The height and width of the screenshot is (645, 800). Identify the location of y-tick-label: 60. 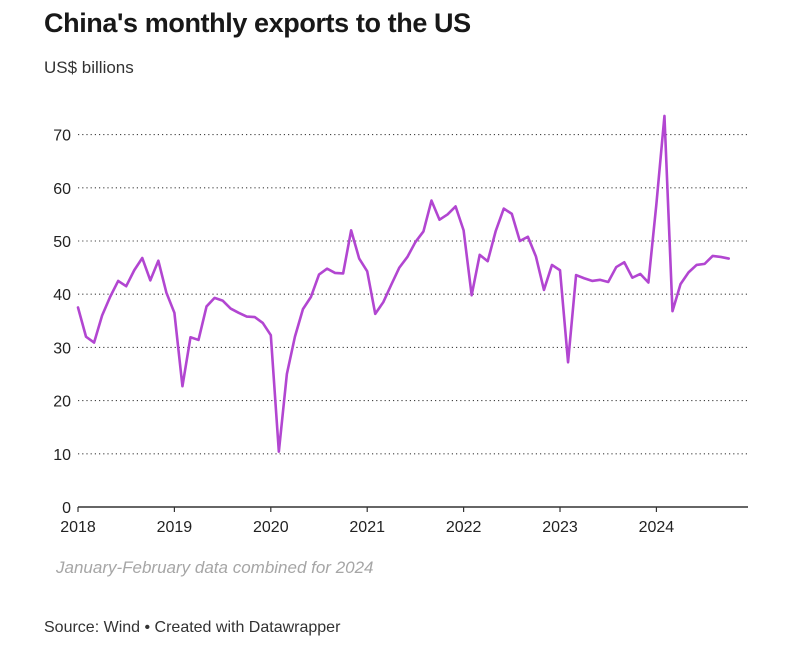
(62, 189).